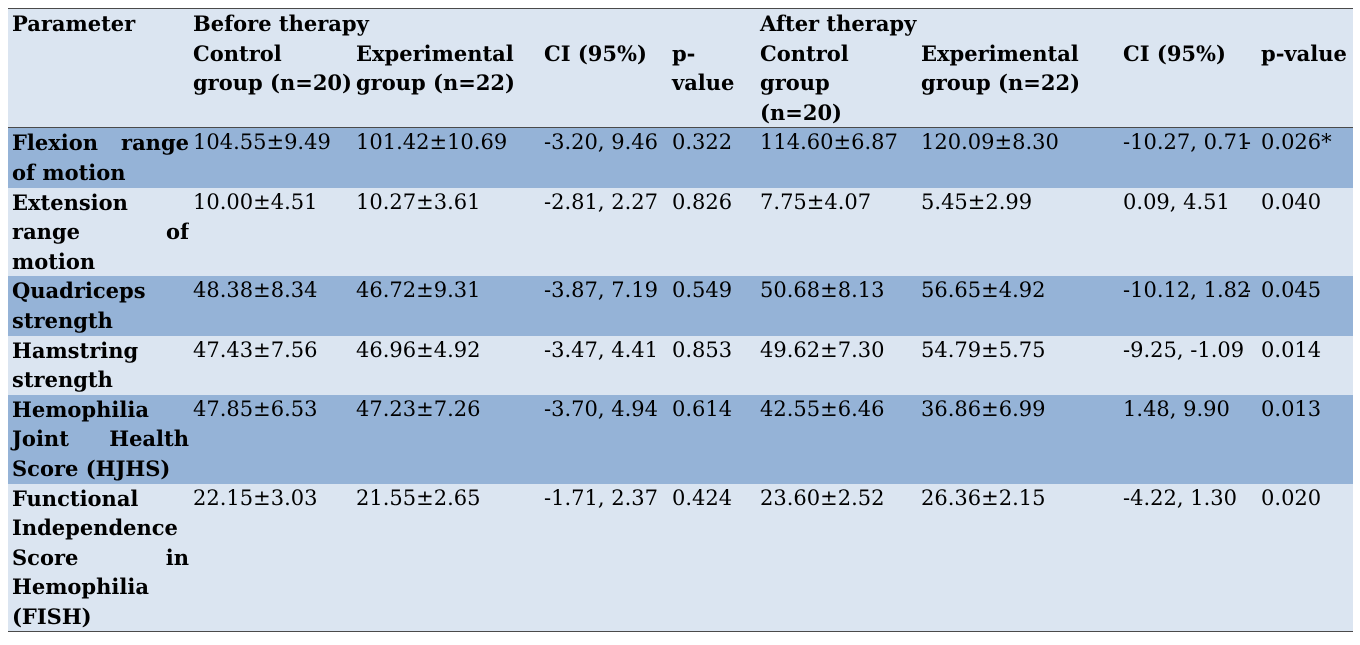 The image size is (1360, 645). What do you see at coordinates (712, 365) in the screenshot?
I see `before-p-value: 0.853` at bounding box center [712, 365].